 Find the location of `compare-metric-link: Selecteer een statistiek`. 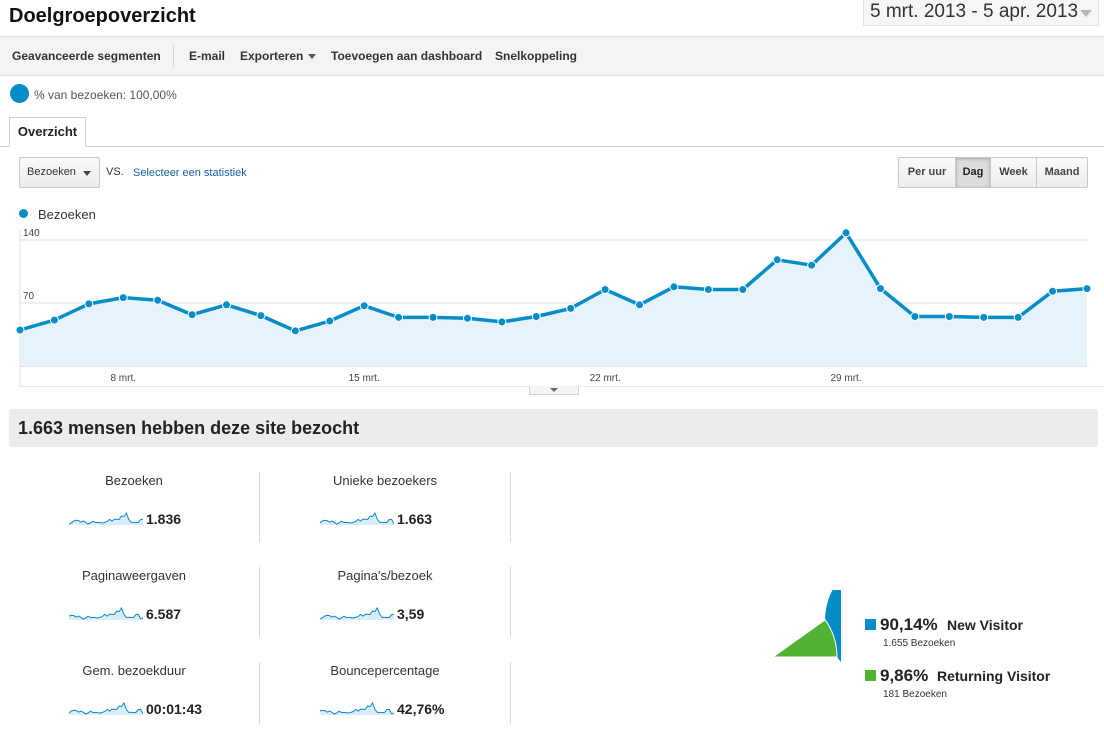

compare-metric-link: Selecteer een statistiek is located at coordinates (190, 173).